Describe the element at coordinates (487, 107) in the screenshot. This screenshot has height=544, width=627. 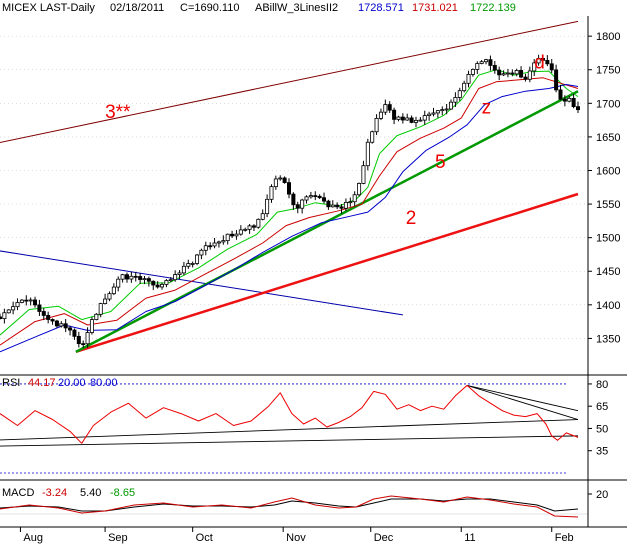
I see `annotation-label: z` at that location.